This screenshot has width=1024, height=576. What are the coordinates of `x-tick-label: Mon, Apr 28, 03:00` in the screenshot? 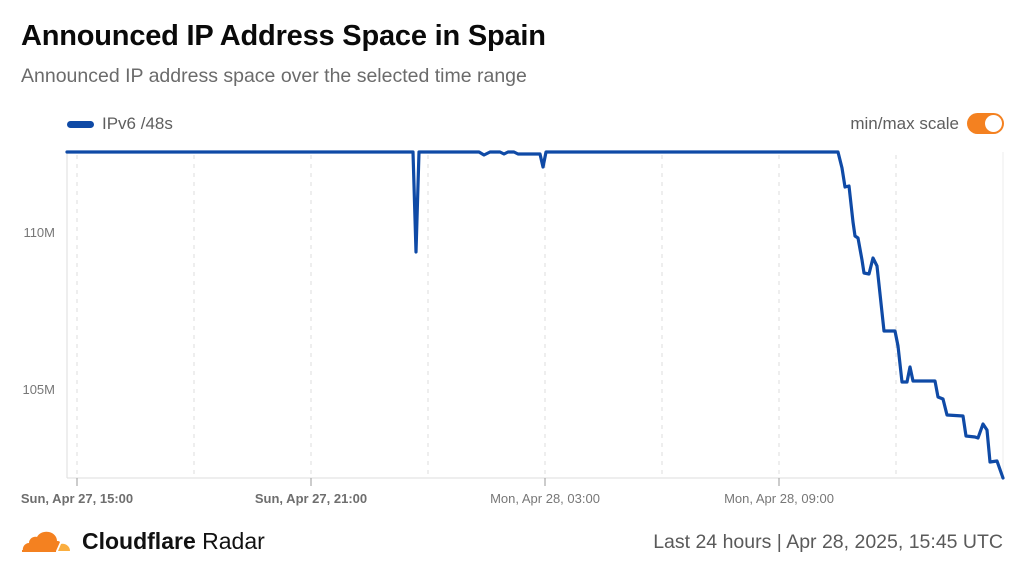 It's located at (545, 498).